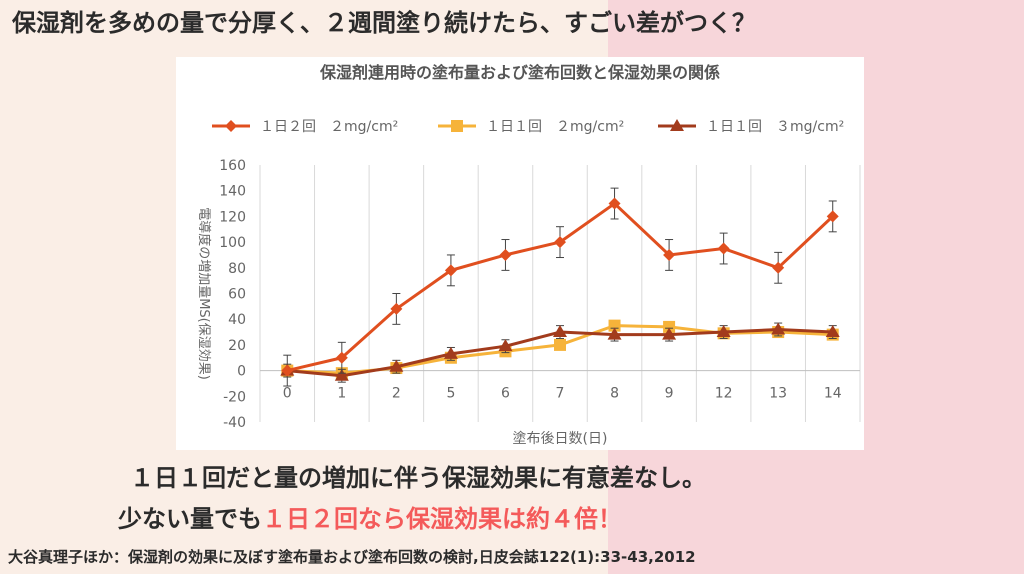 This screenshot has width=1024, height=574. I want to click on chart-title: 保湿剤連用時の塗布量および塗布回数と保湿効果の関係, so click(519, 72).